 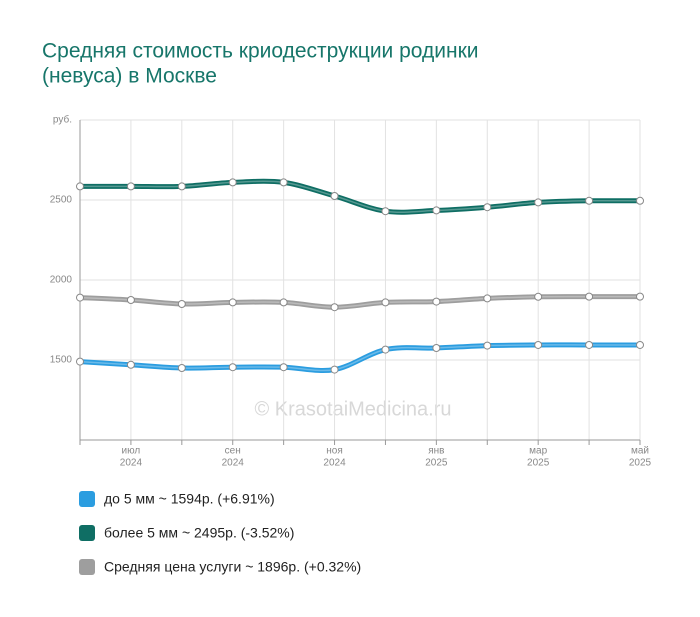 I want to click on chart-title: (невуса) в Москве, so click(x=129, y=76).